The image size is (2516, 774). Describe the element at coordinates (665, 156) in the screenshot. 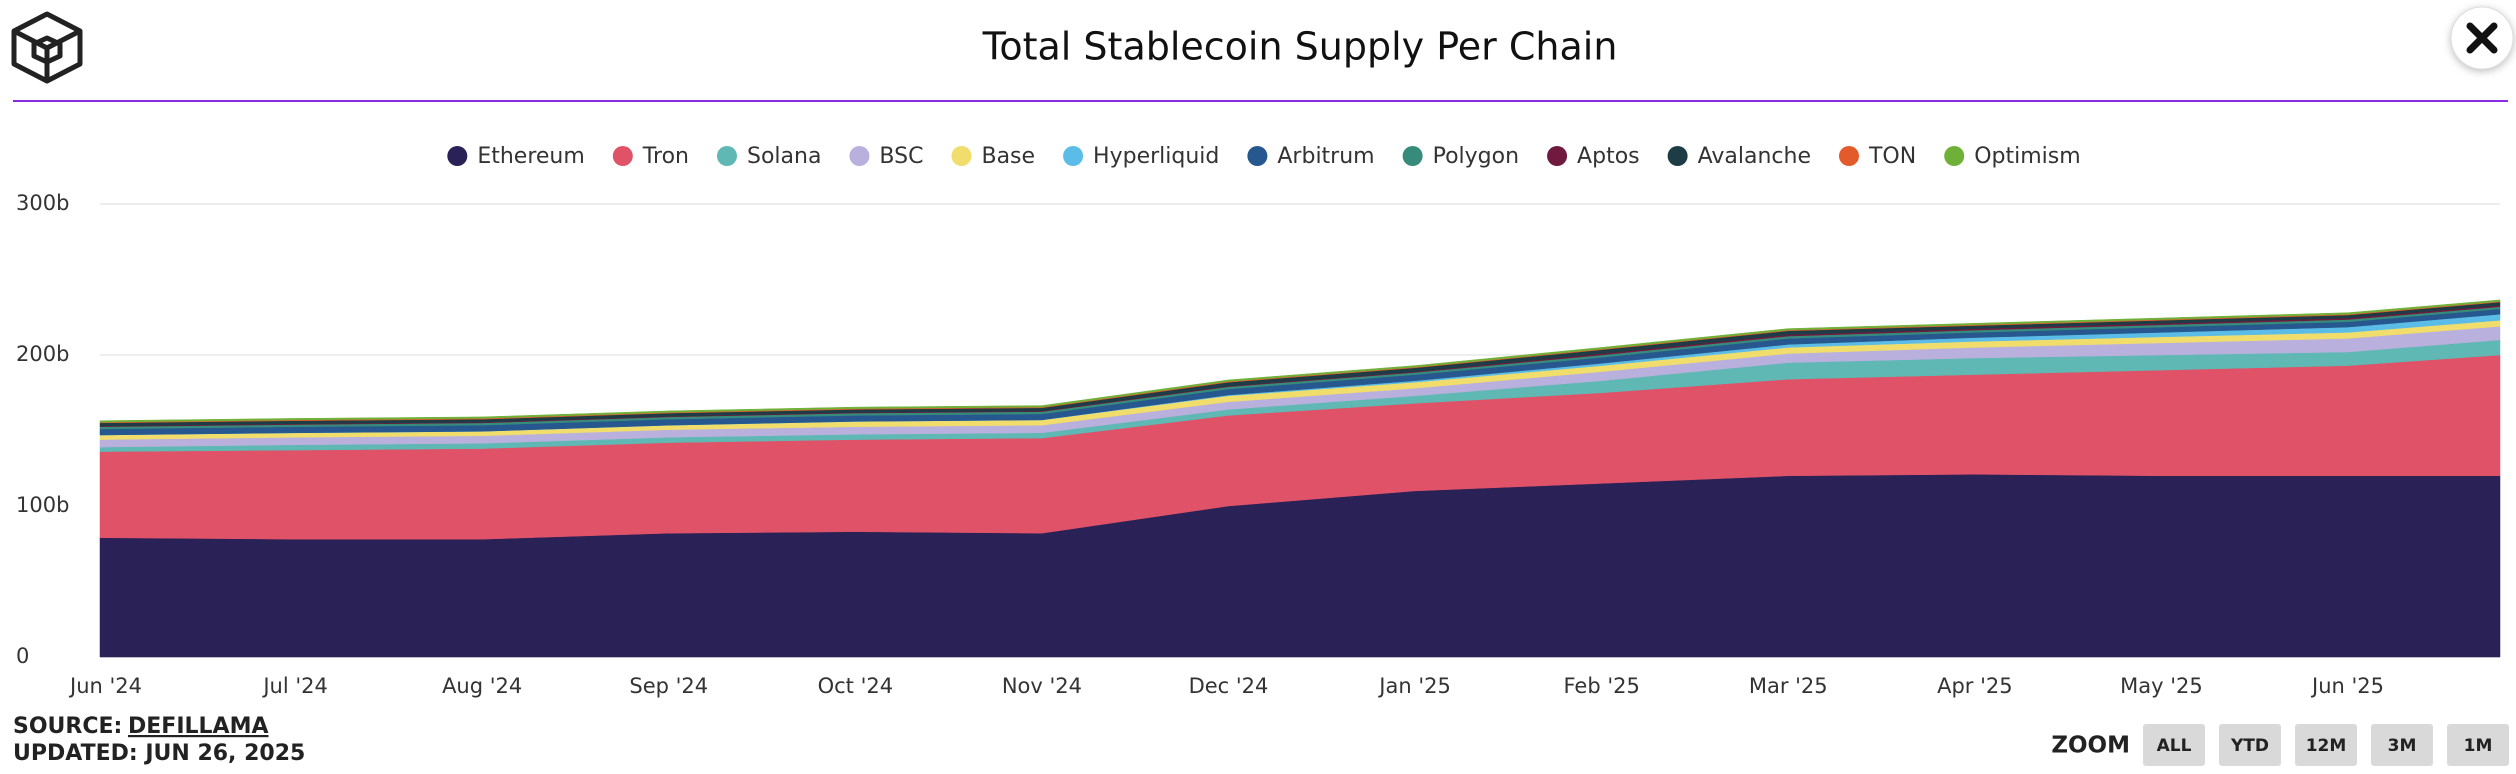

I see `legend-label: Tron` at that location.